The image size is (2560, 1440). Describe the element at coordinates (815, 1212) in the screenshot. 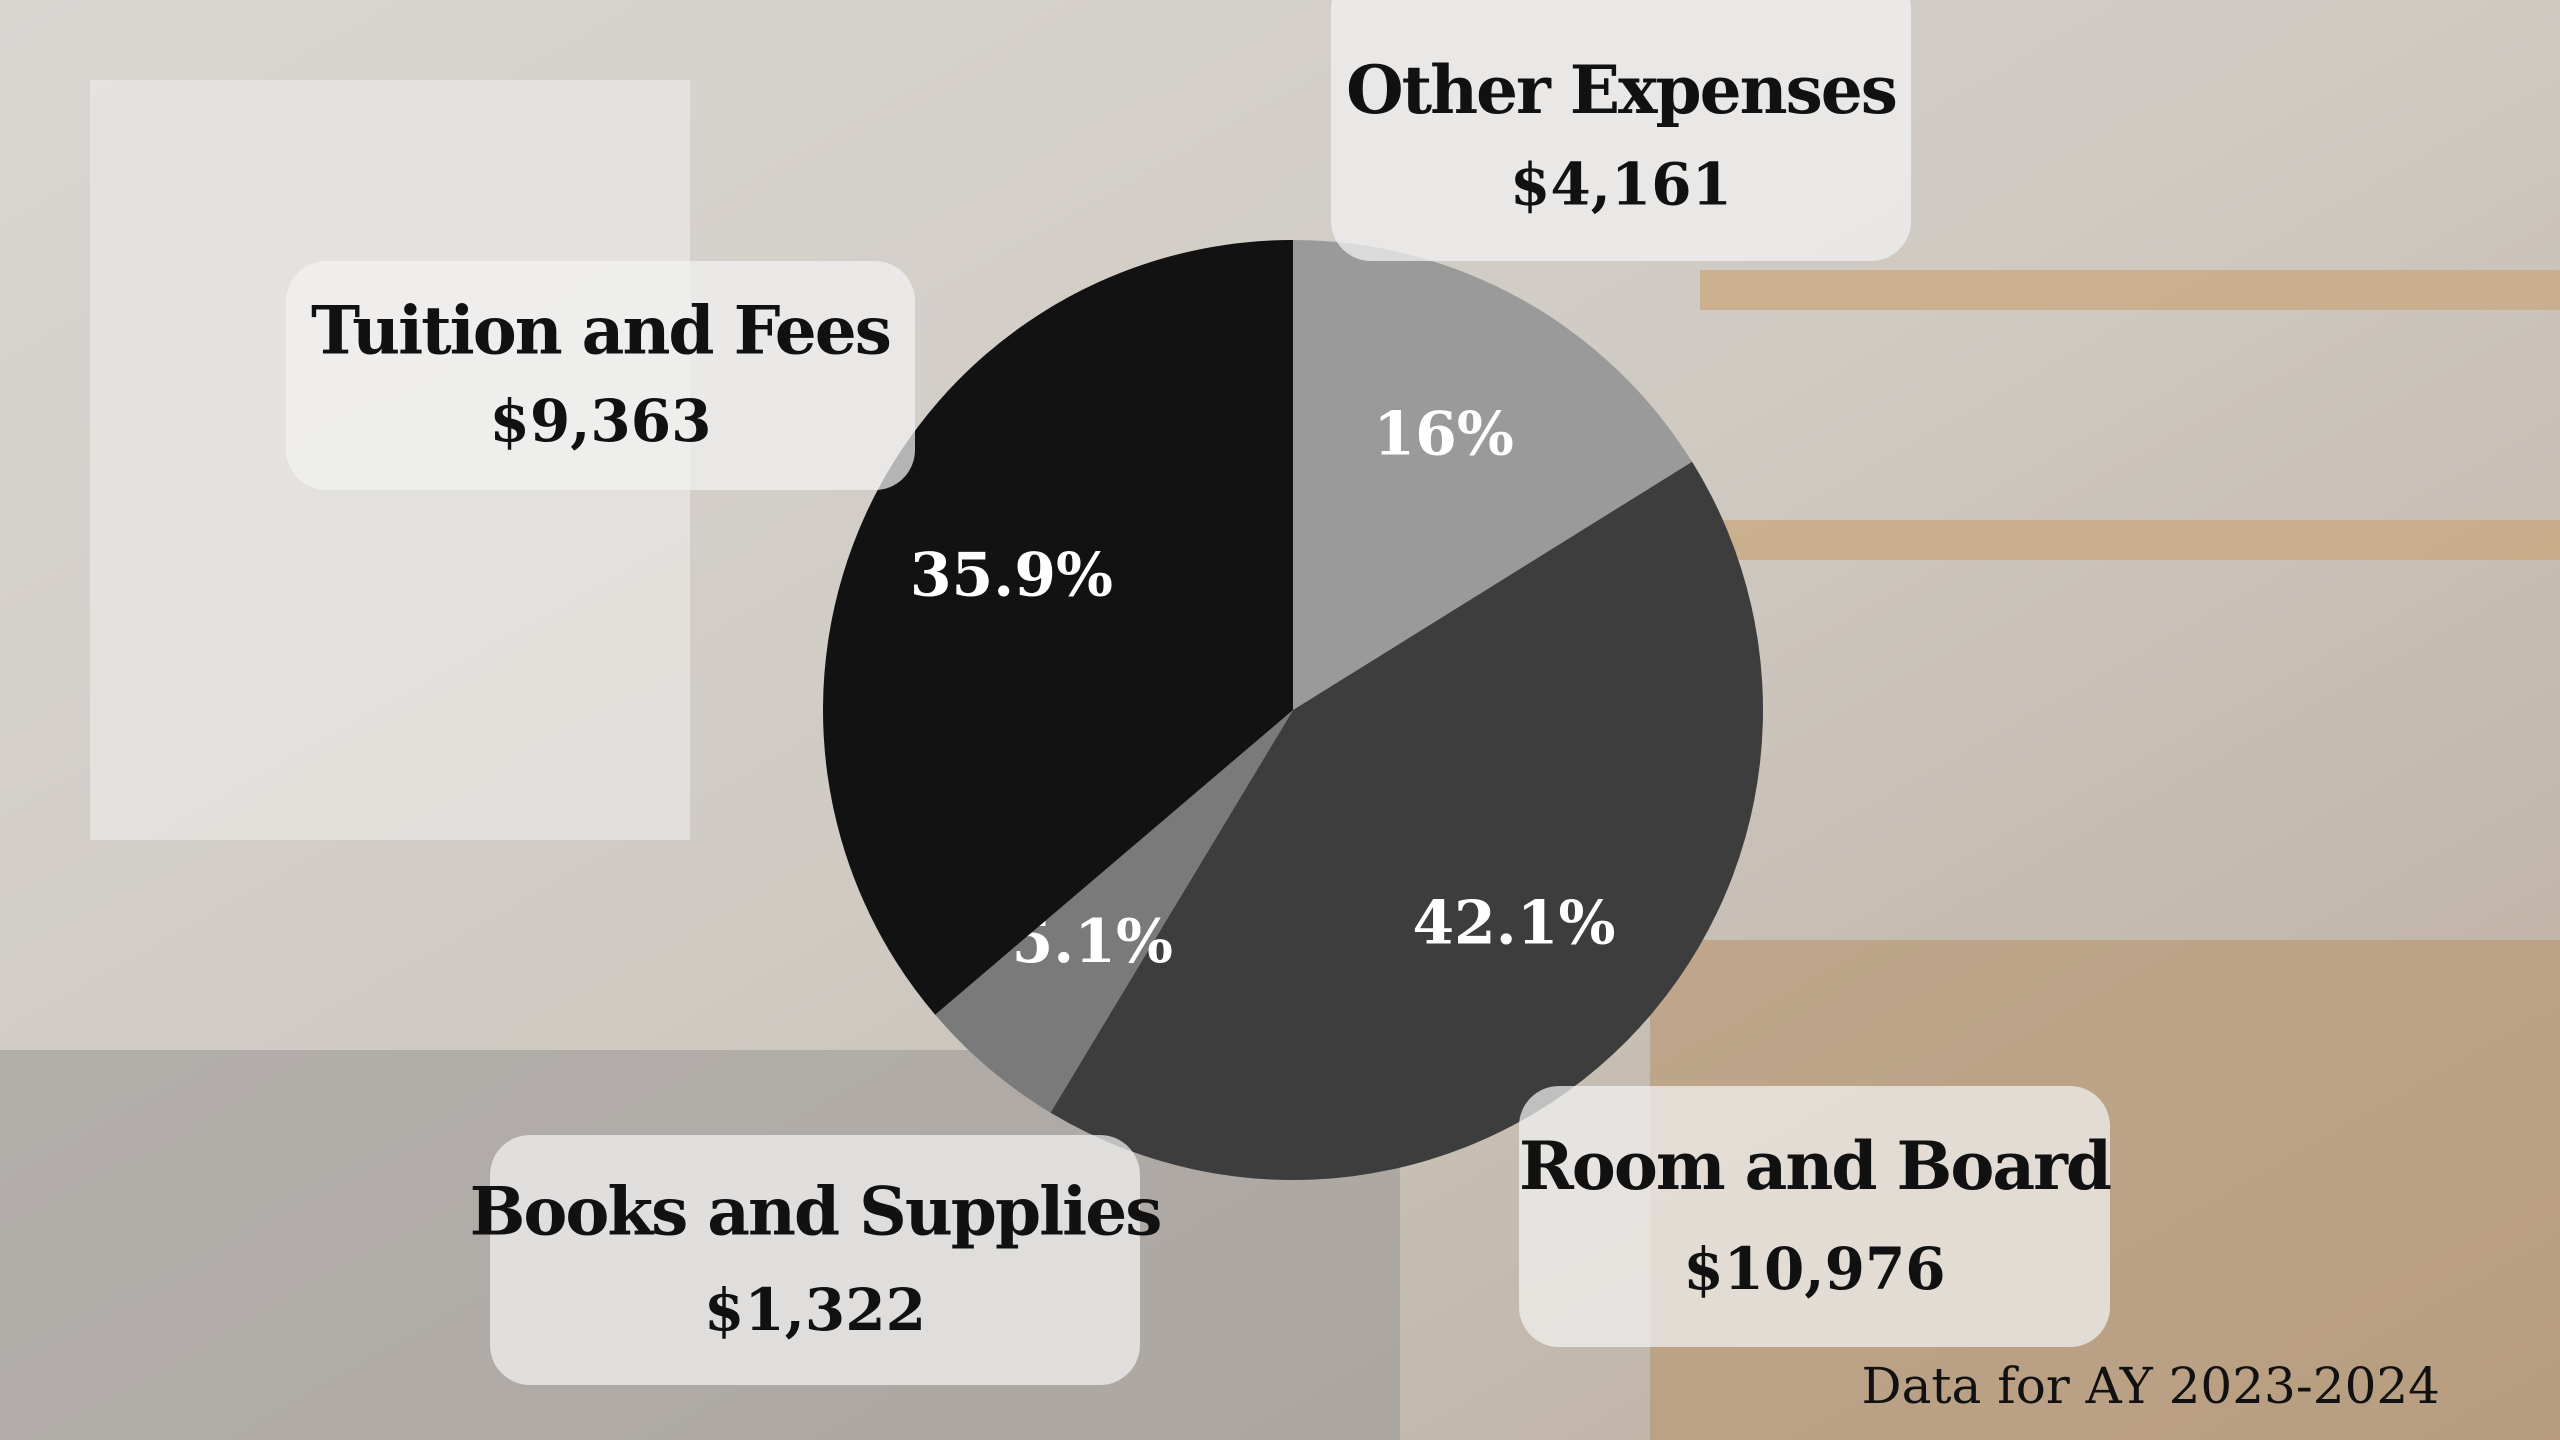

I see `category-label: Books and Supplies` at that location.